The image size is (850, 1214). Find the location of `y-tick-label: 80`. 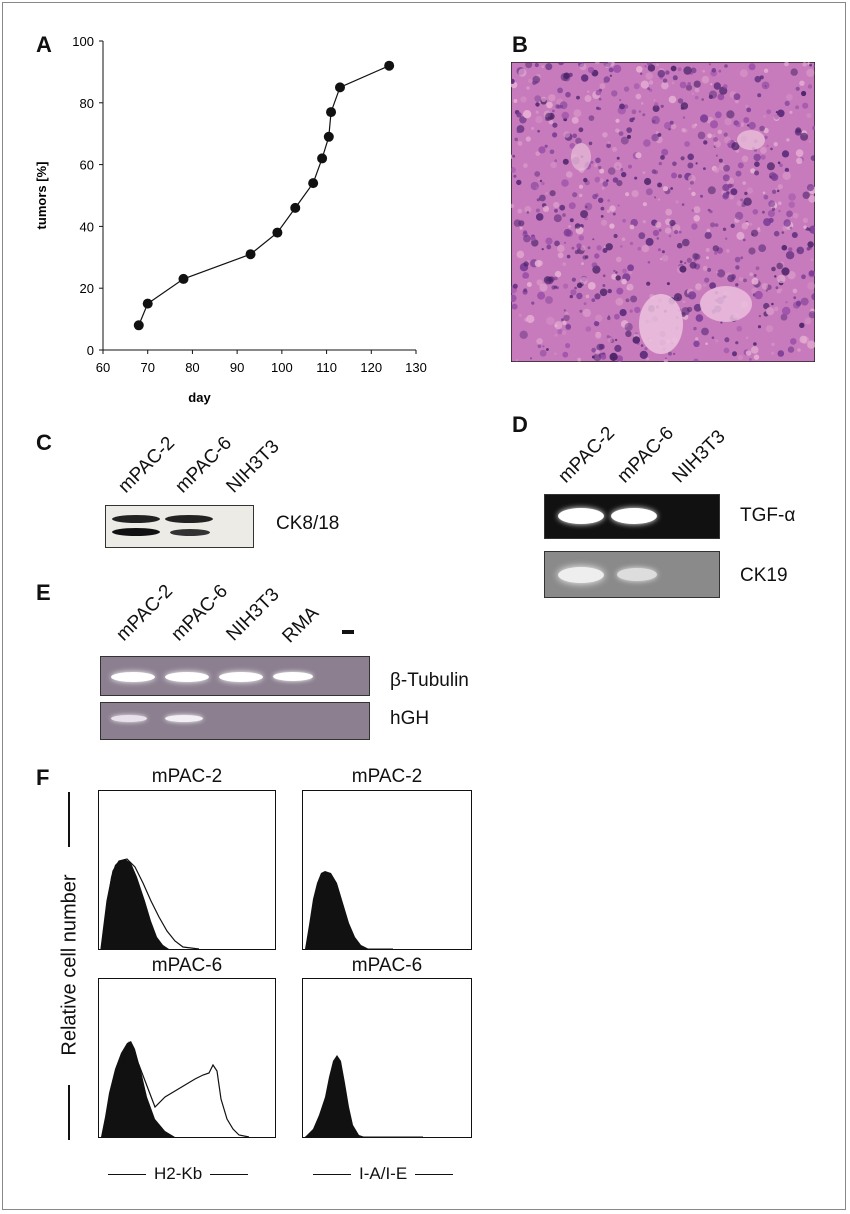

y-tick-label: 80 is located at coordinates (87, 103).